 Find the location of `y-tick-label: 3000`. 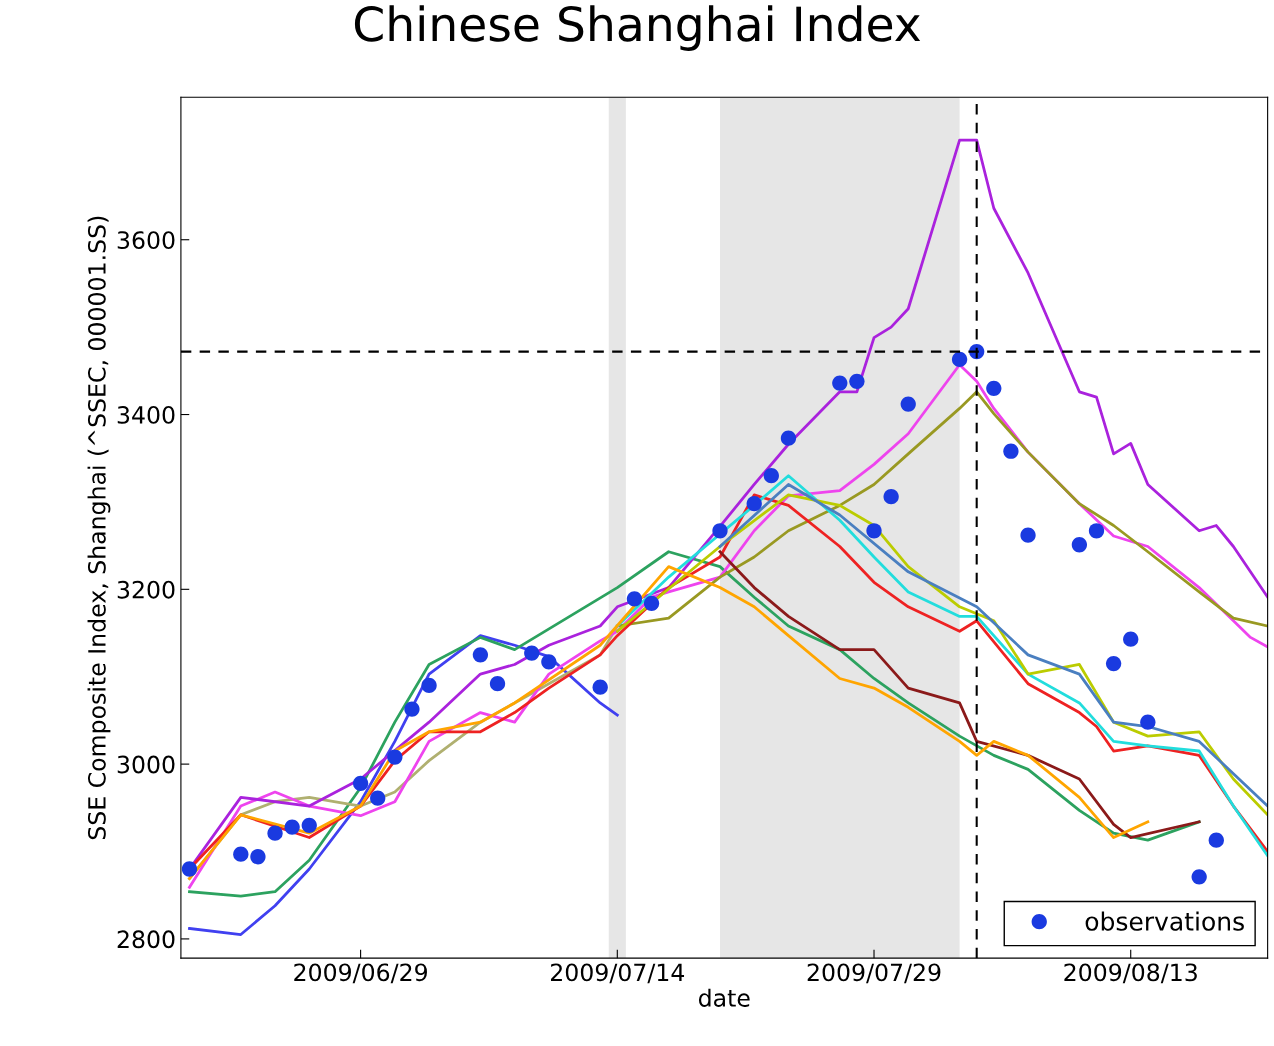

y-tick-label: 3000 is located at coordinates (146, 764).